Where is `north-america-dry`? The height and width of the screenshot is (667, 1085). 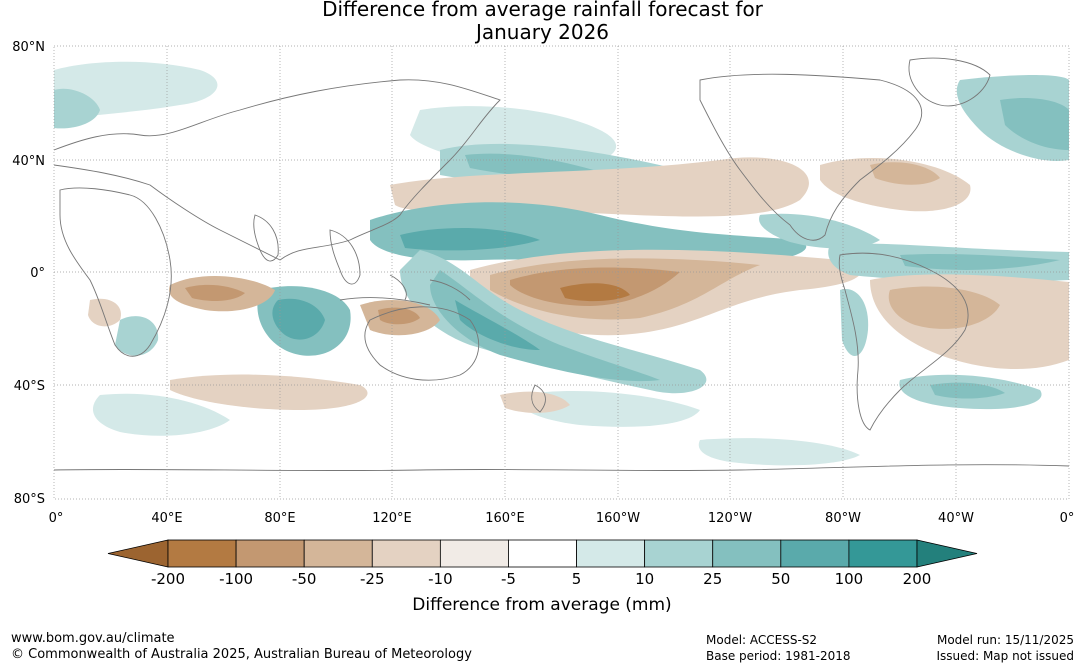
north-america-dry is located at coordinates (895, 184).